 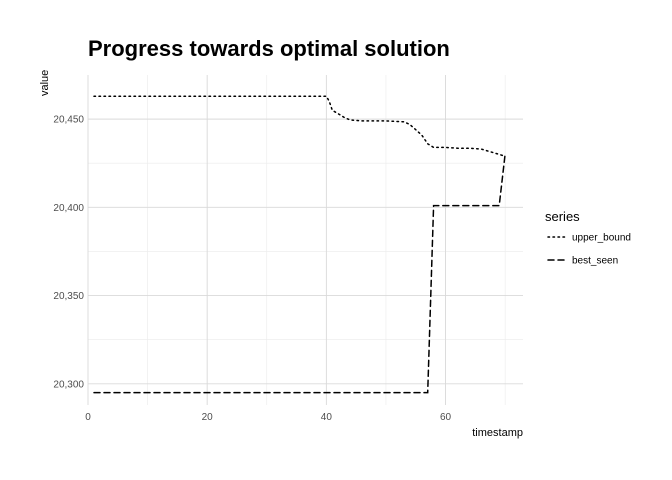 I want to click on x-tick-label: 60, so click(x=446, y=417).